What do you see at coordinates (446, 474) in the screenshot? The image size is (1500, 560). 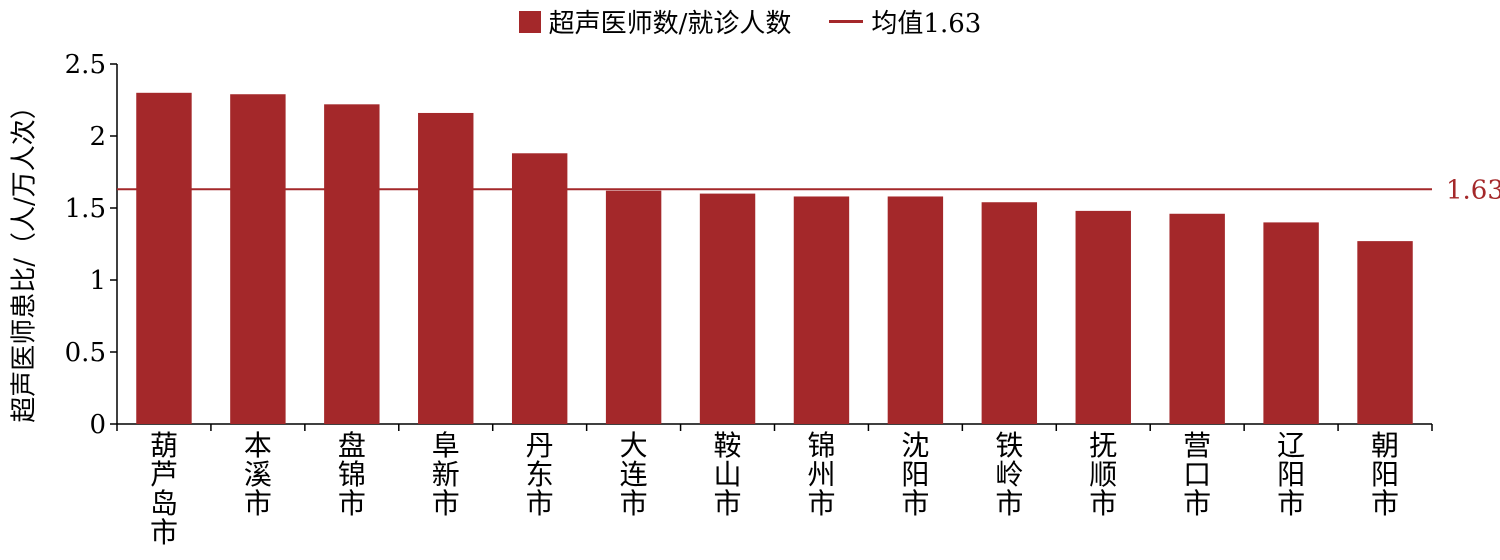 I see `x-tick-label: 阜新市` at bounding box center [446, 474].